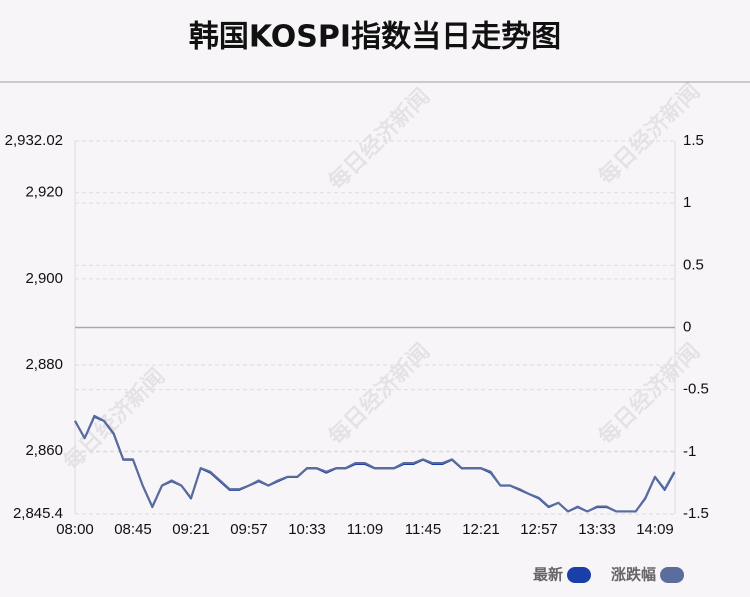 The height and width of the screenshot is (597, 750). What do you see at coordinates (696, 389) in the screenshot?
I see `y2-tick-label: -0.5` at bounding box center [696, 389].